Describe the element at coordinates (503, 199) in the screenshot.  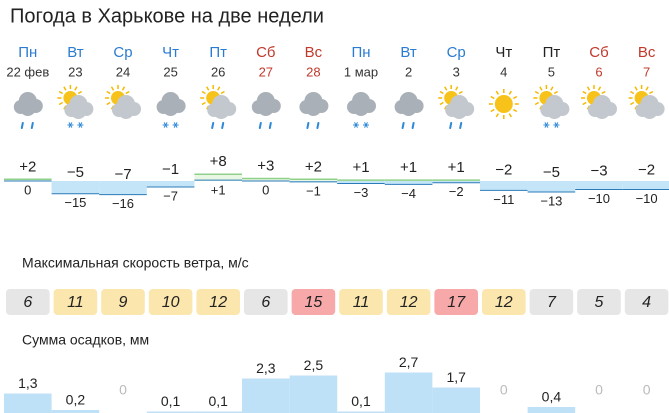
I see `tmin-label: −11` at that location.